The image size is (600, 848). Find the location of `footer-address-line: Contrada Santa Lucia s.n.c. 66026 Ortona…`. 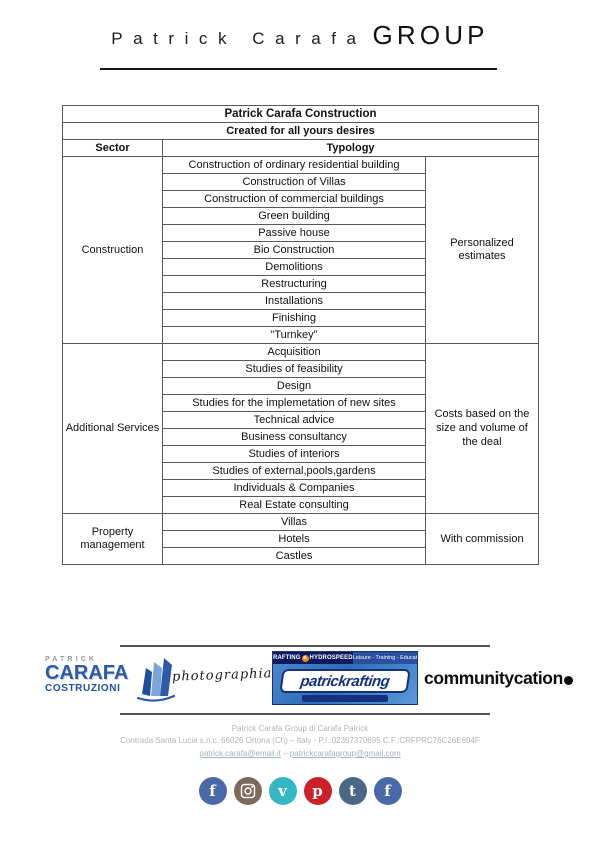

footer-address-line: Contrada Santa Lucia s.n.c. 66026 Ortona… is located at coordinates (300, 741).